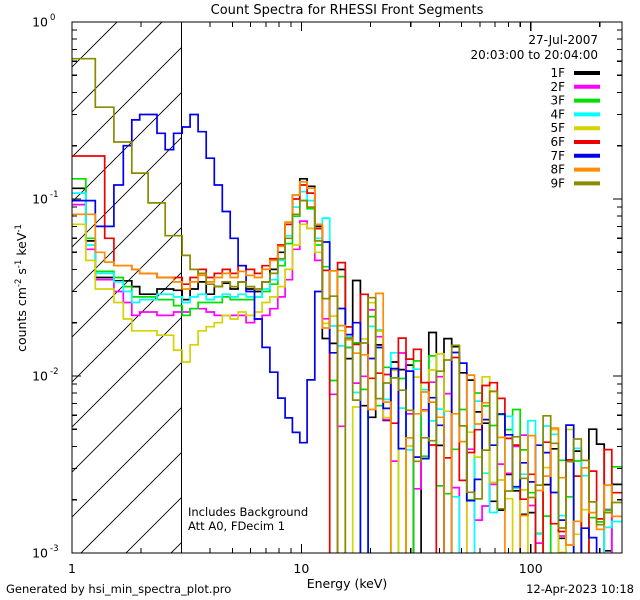  Describe the element at coordinates (534, 55) in the screenshot. I see `observation-time-range: 20:03:00 to 20:04:00` at that location.